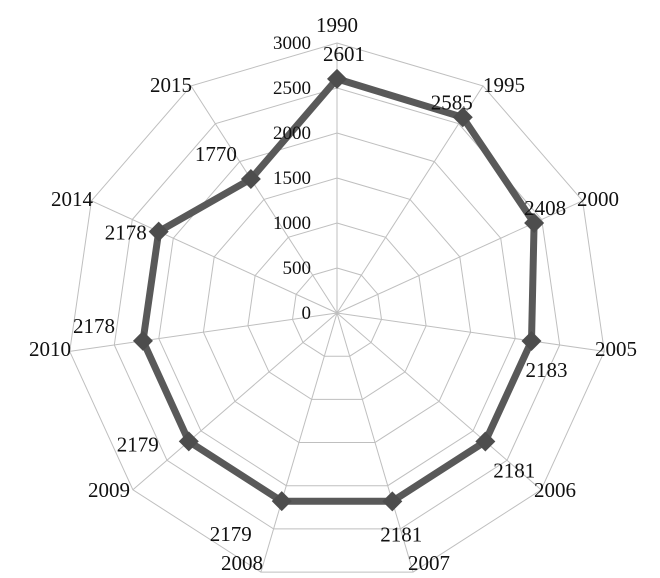 The image size is (660, 578). I want to click on data-label-2010: 2178, so click(94, 326).